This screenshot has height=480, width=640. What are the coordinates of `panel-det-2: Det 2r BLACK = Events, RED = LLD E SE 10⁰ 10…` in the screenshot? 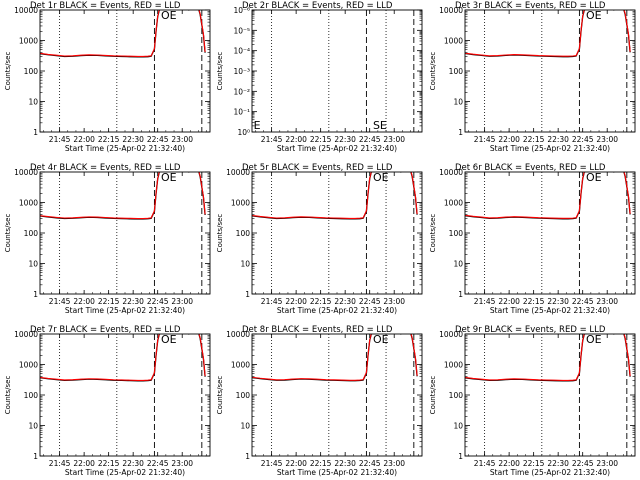 It's located at (319, 77).